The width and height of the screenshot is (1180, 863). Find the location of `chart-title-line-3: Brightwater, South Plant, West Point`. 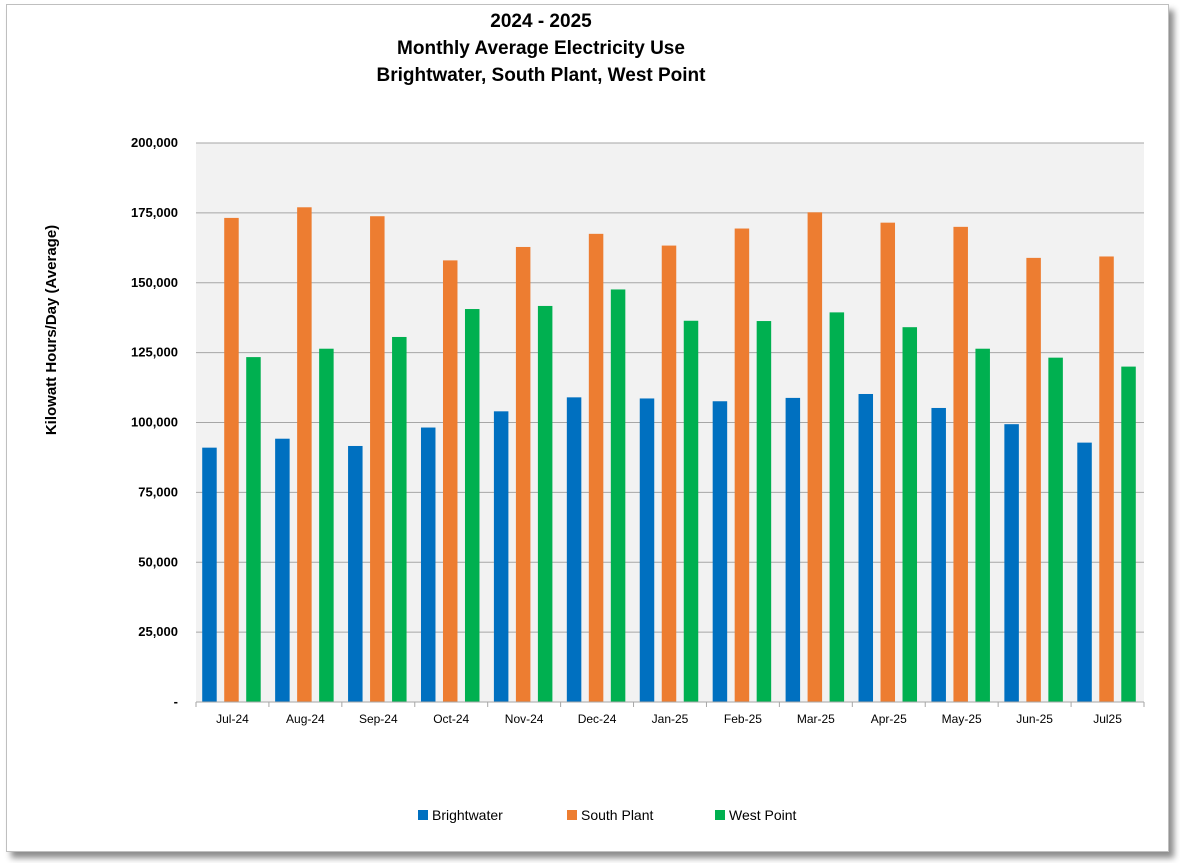

chart-title-line-3: Brightwater, South Plant, West Point is located at coordinates (541, 75).